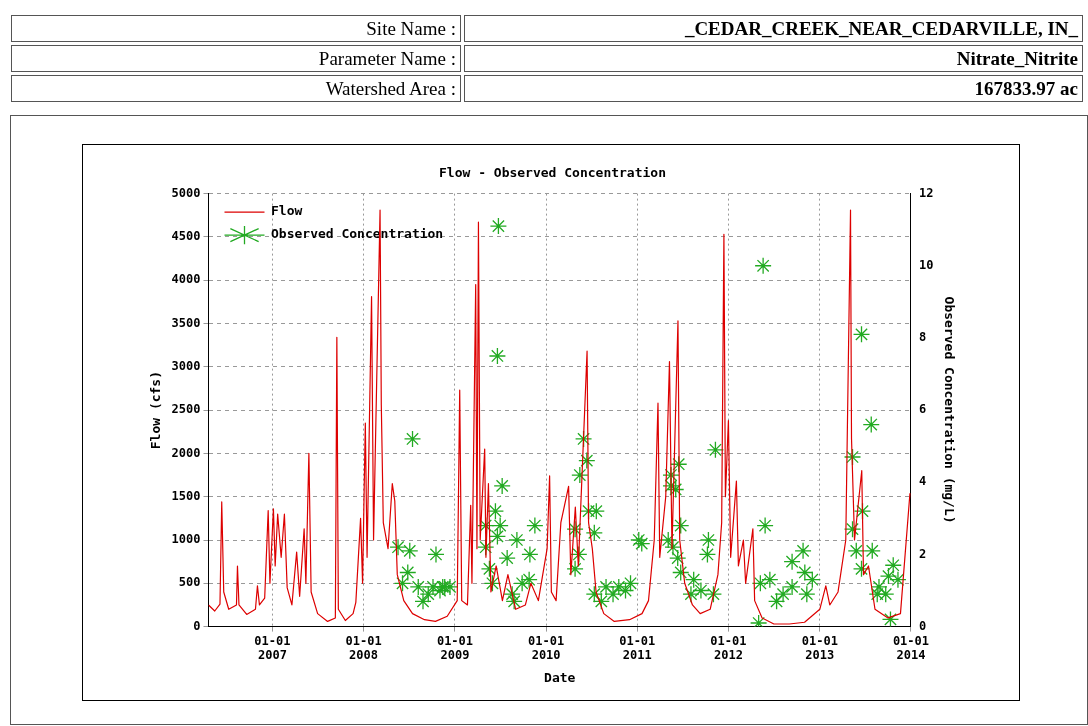  What do you see at coordinates (911, 648) in the screenshot?
I see `x-tick-label: 01-01 2014` at bounding box center [911, 648].